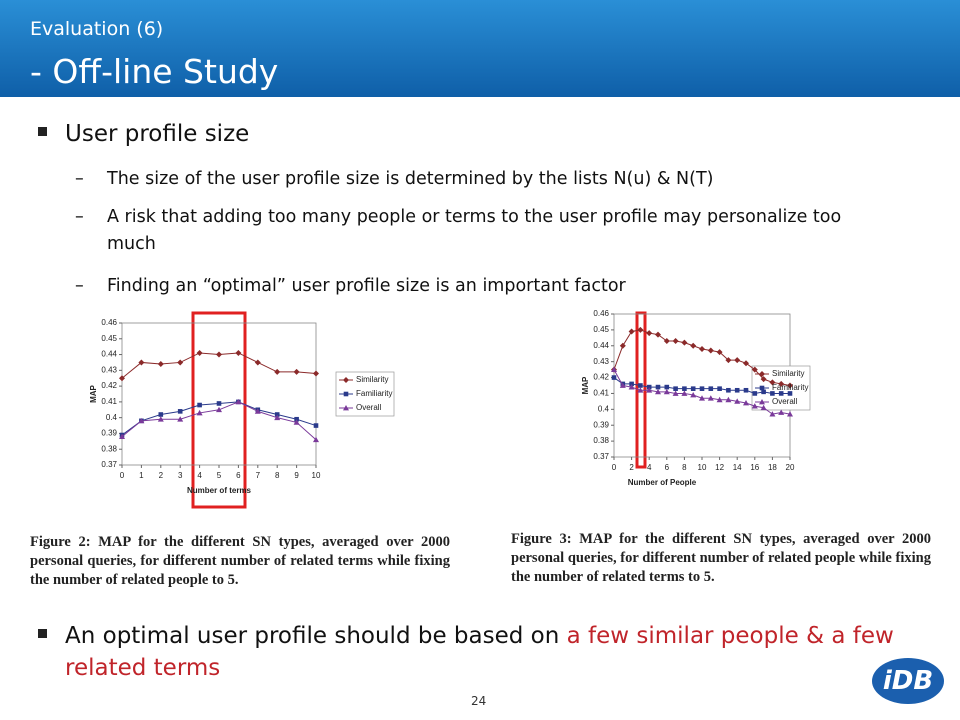 This screenshot has width=960, height=720. What do you see at coordinates (754, 467) in the screenshot?
I see `x-tick-label: 16` at bounding box center [754, 467].